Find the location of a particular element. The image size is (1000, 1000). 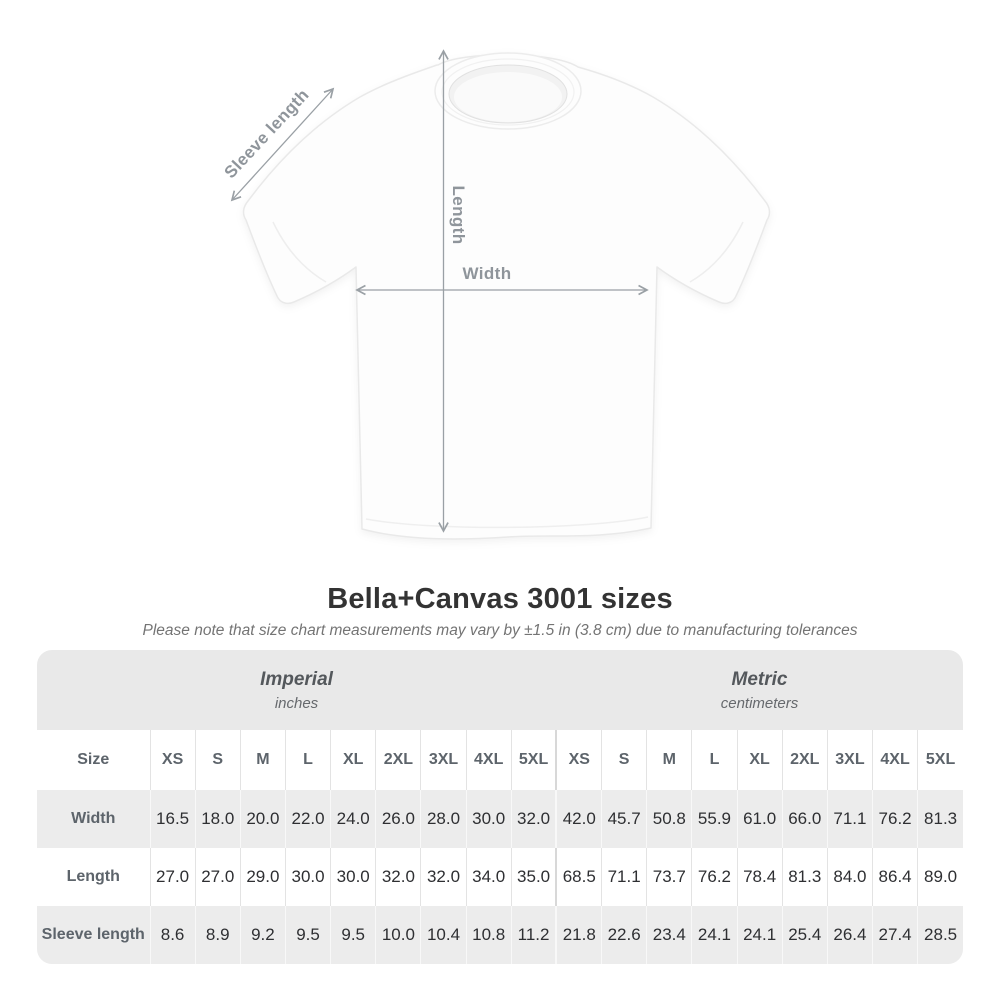

imperial-width-m: 20.0 is located at coordinates (262, 819).